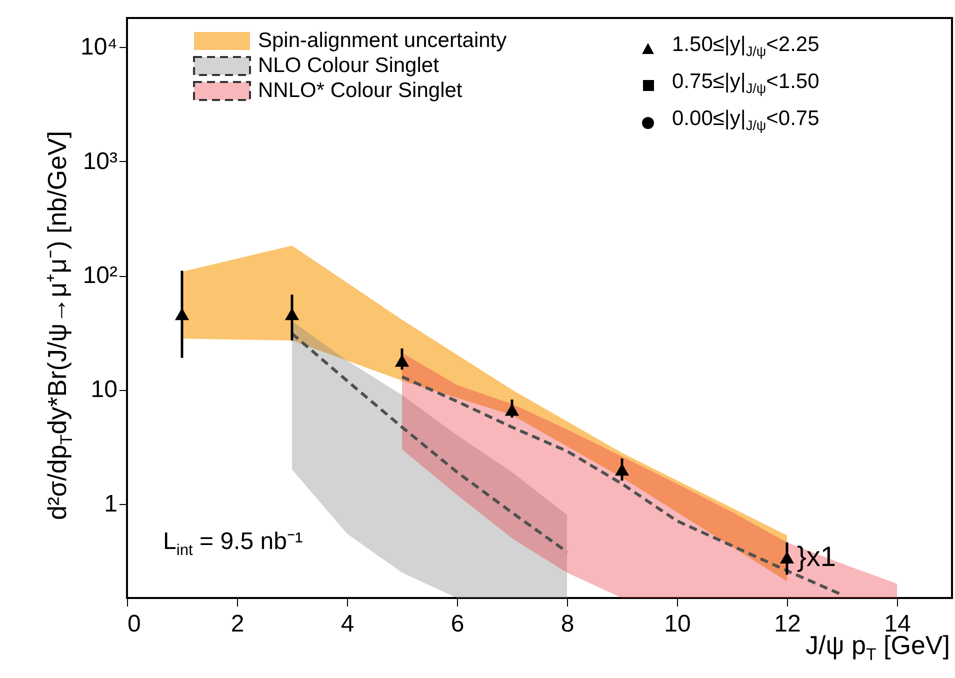 The width and height of the screenshot is (955, 678). I want to click on y-tick-label: 10³, so click(100, 161).